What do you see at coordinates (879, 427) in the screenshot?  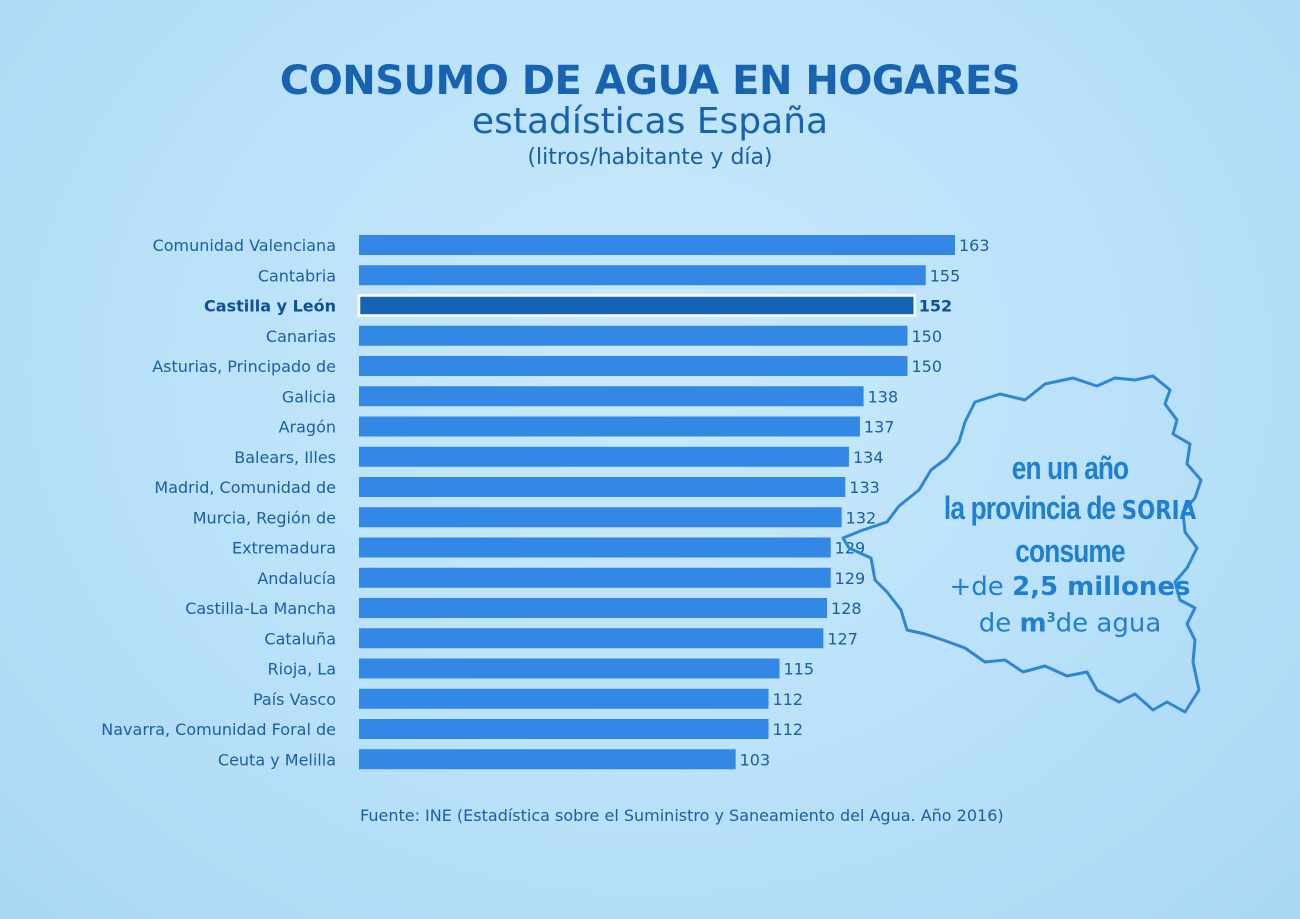 I see `value-label-6: 137` at bounding box center [879, 427].